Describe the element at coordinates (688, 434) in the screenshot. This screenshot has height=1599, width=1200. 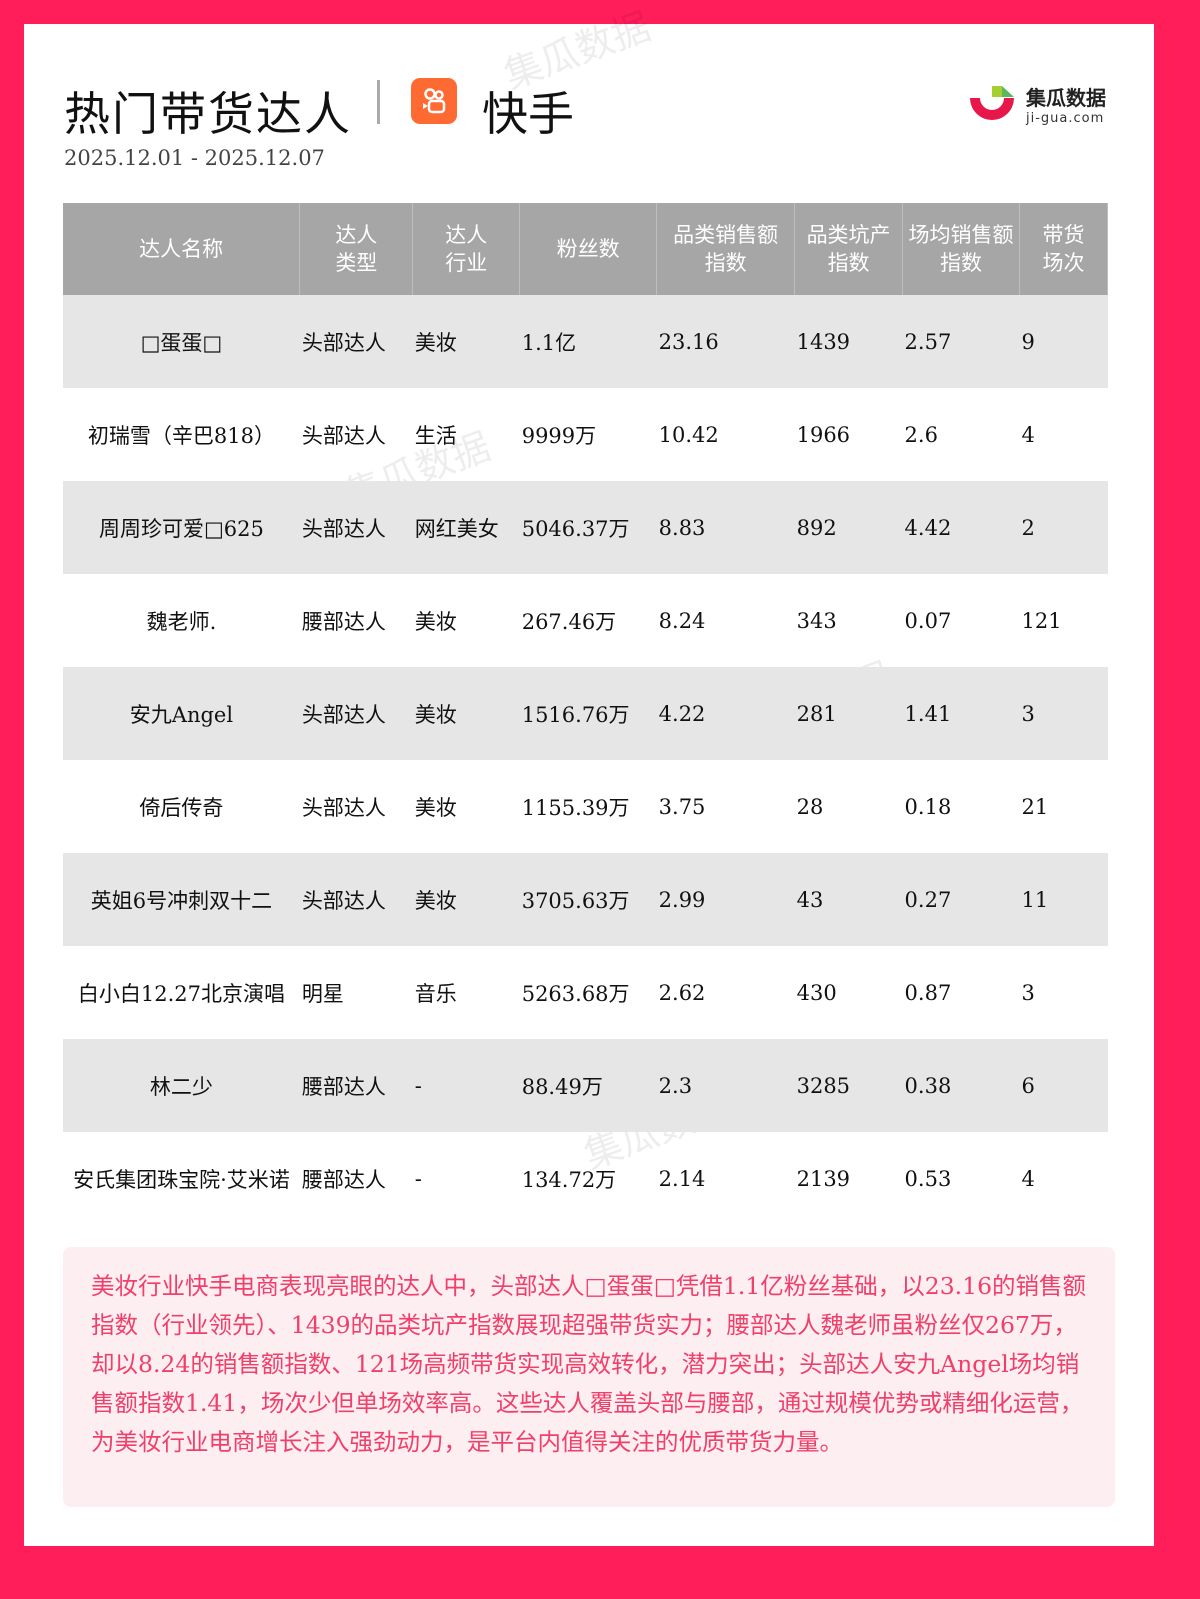
I see `table-cell: 10.42` at that location.